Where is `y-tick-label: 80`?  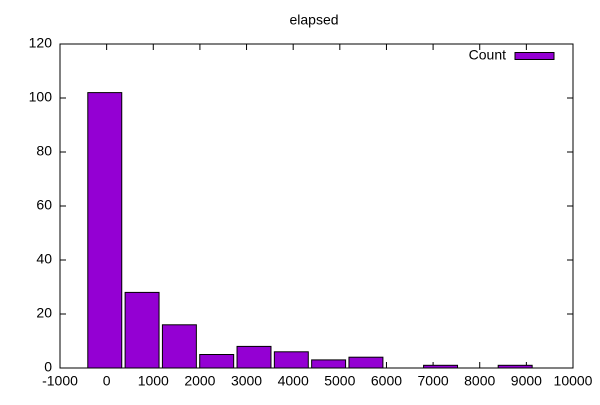
y-tick-label: 80 is located at coordinates (44, 151).